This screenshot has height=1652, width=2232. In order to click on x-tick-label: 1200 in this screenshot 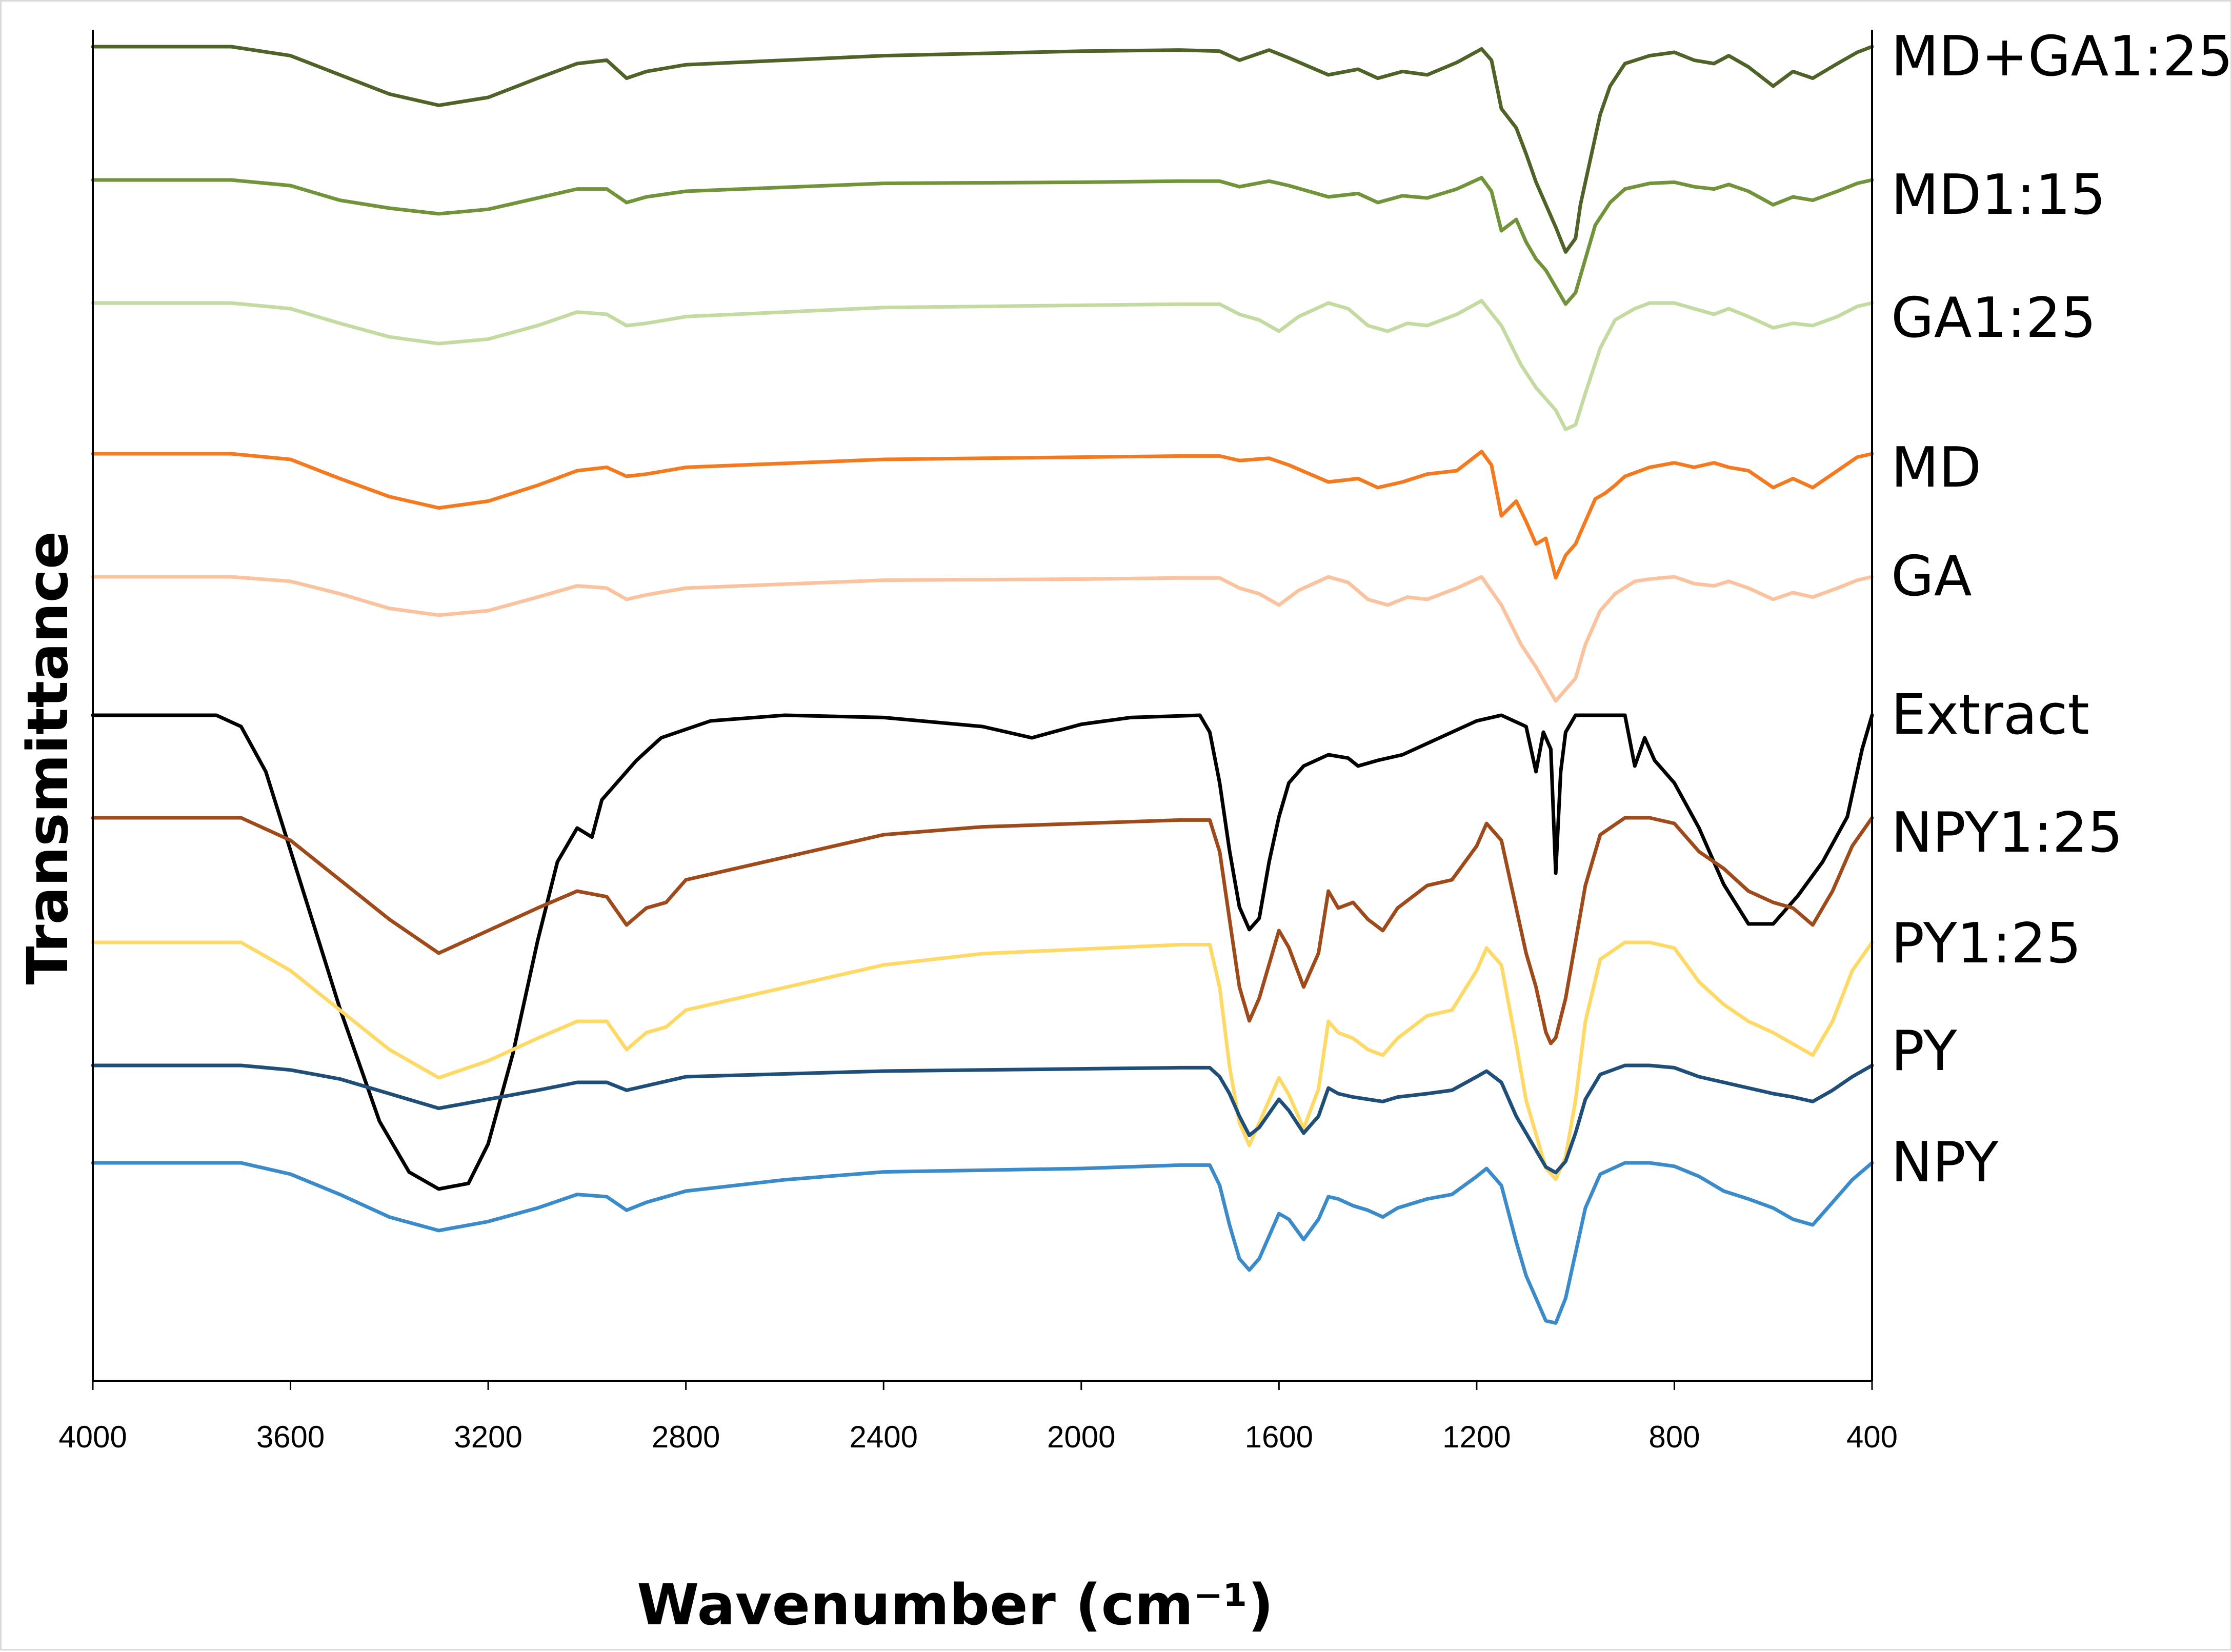, I will do `click(1476, 1437)`.